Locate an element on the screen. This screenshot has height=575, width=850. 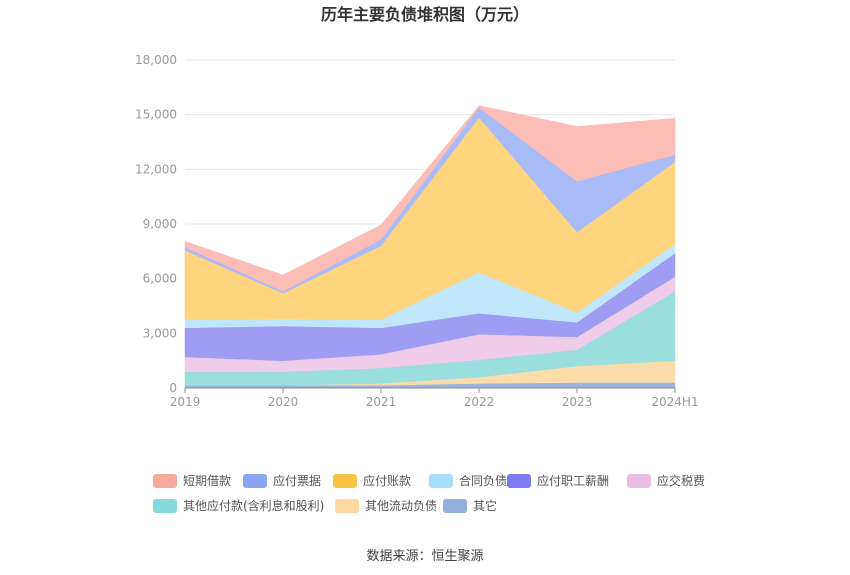
x-tick-label: 2022 is located at coordinates (479, 402).